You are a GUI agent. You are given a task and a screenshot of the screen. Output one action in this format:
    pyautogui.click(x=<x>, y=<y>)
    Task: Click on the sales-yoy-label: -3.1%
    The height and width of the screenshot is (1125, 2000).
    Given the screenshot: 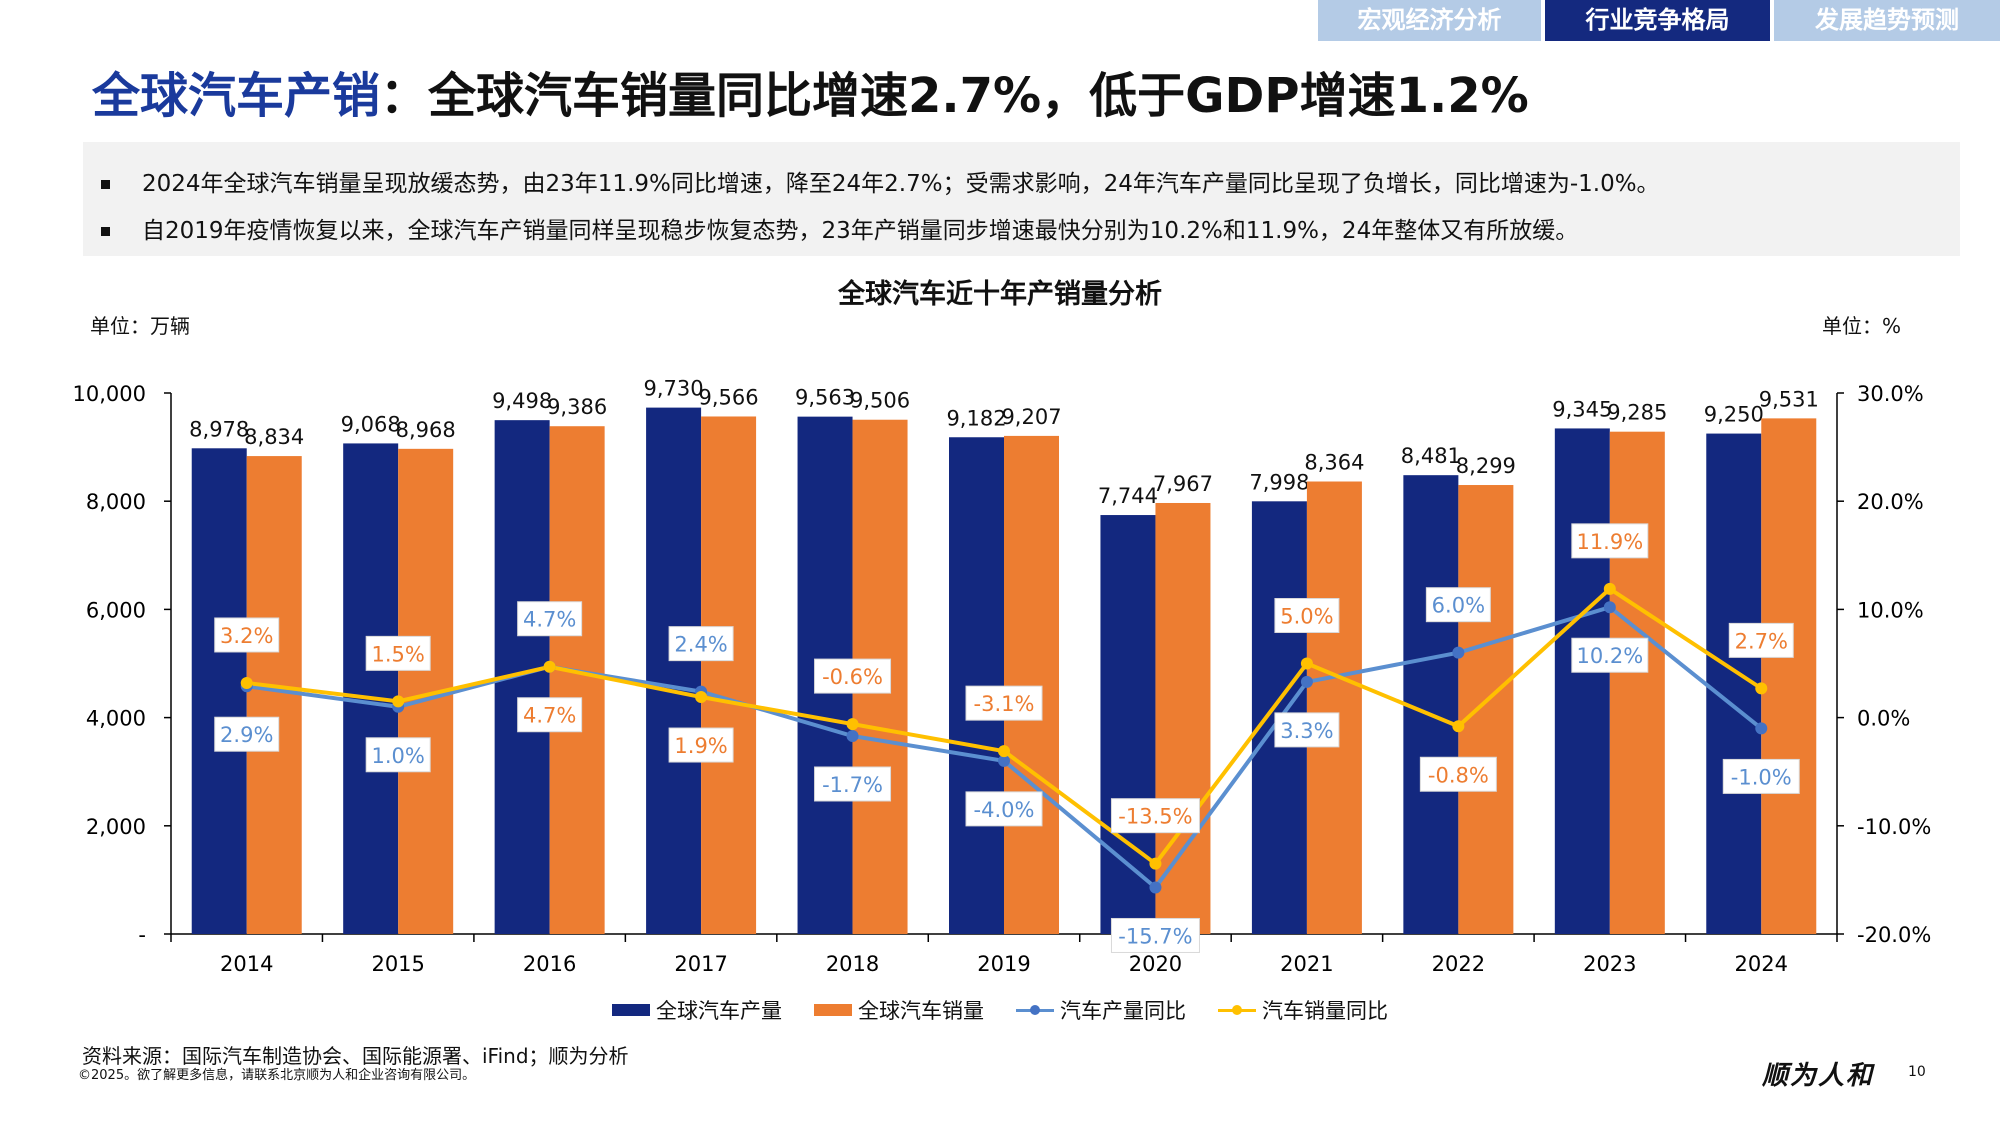 What is the action you would take?
    pyautogui.click(x=1004, y=704)
    